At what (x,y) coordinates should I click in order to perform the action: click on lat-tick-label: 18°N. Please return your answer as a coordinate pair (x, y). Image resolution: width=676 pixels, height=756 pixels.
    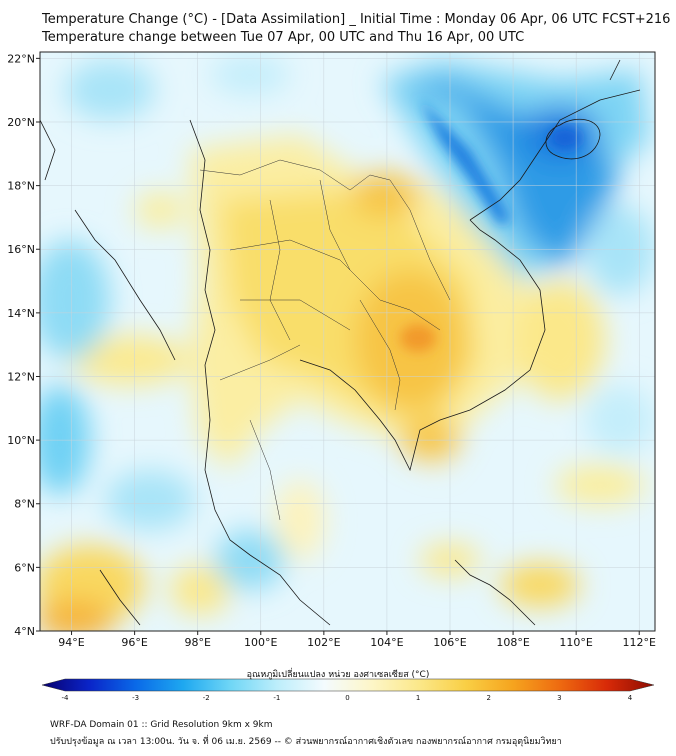
    Looking at the image, I should click on (21, 186).